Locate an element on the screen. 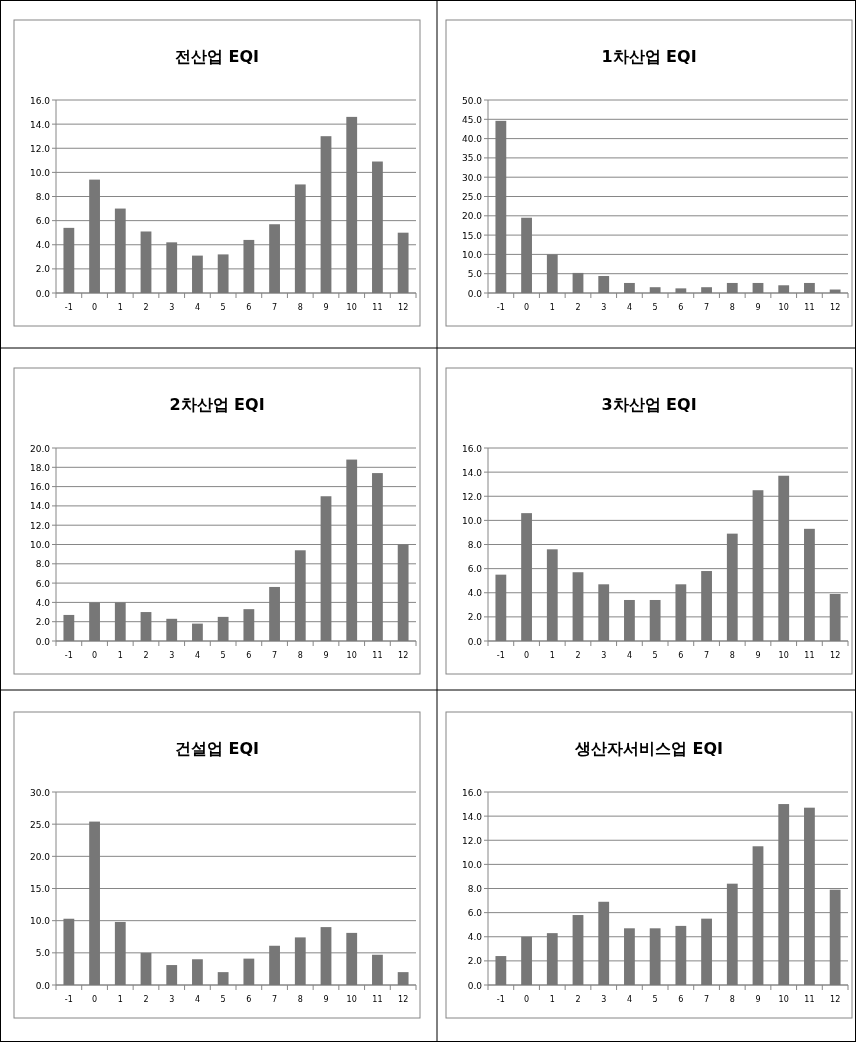 The image size is (856, 1042). chart-title: 2차산업 EQI is located at coordinates (217, 404).